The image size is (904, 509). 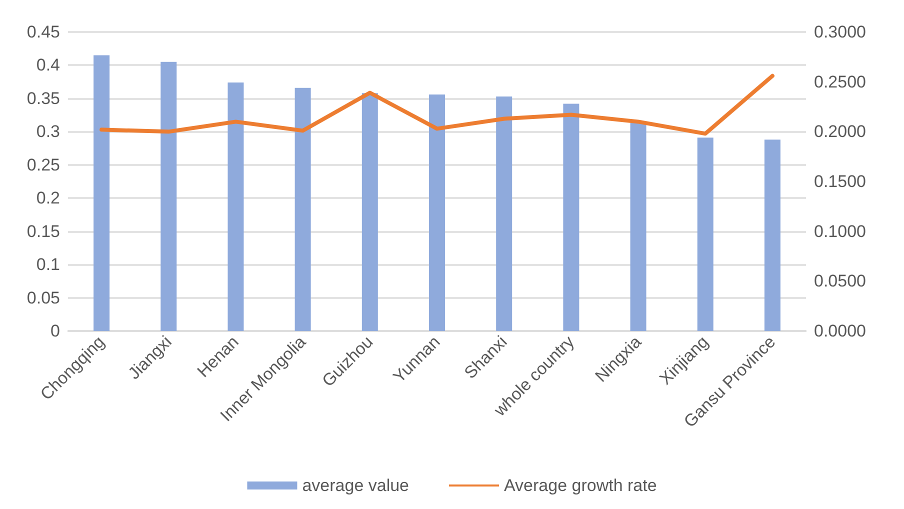 What do you see at coordinates (48, 65) in the screenshot?
I see `y-tick-label: 0.4` at bounding box center [48, 65].